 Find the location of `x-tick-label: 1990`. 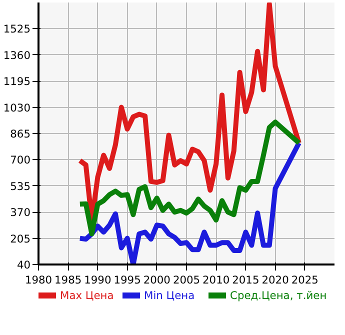

x-tick-label: 1990 is located at coordinates (98, 280).